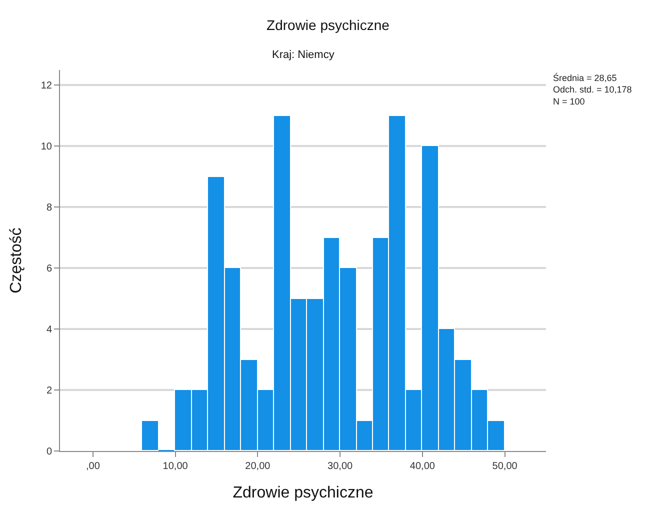  I want to click on x-tick-label: 50,00, so click(505, 466).